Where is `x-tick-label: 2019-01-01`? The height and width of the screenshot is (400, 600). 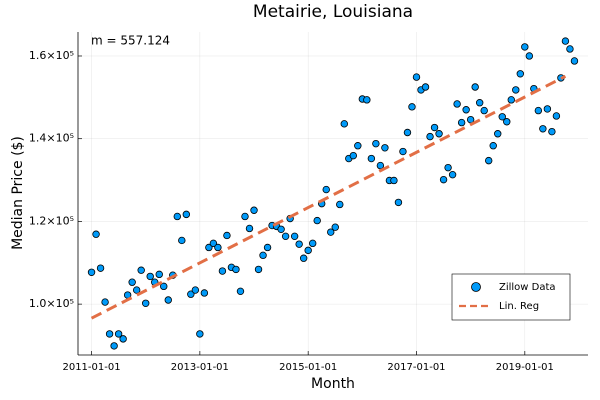
x-tick-label: 2019-01-01 is located at coordinates (525, 367).